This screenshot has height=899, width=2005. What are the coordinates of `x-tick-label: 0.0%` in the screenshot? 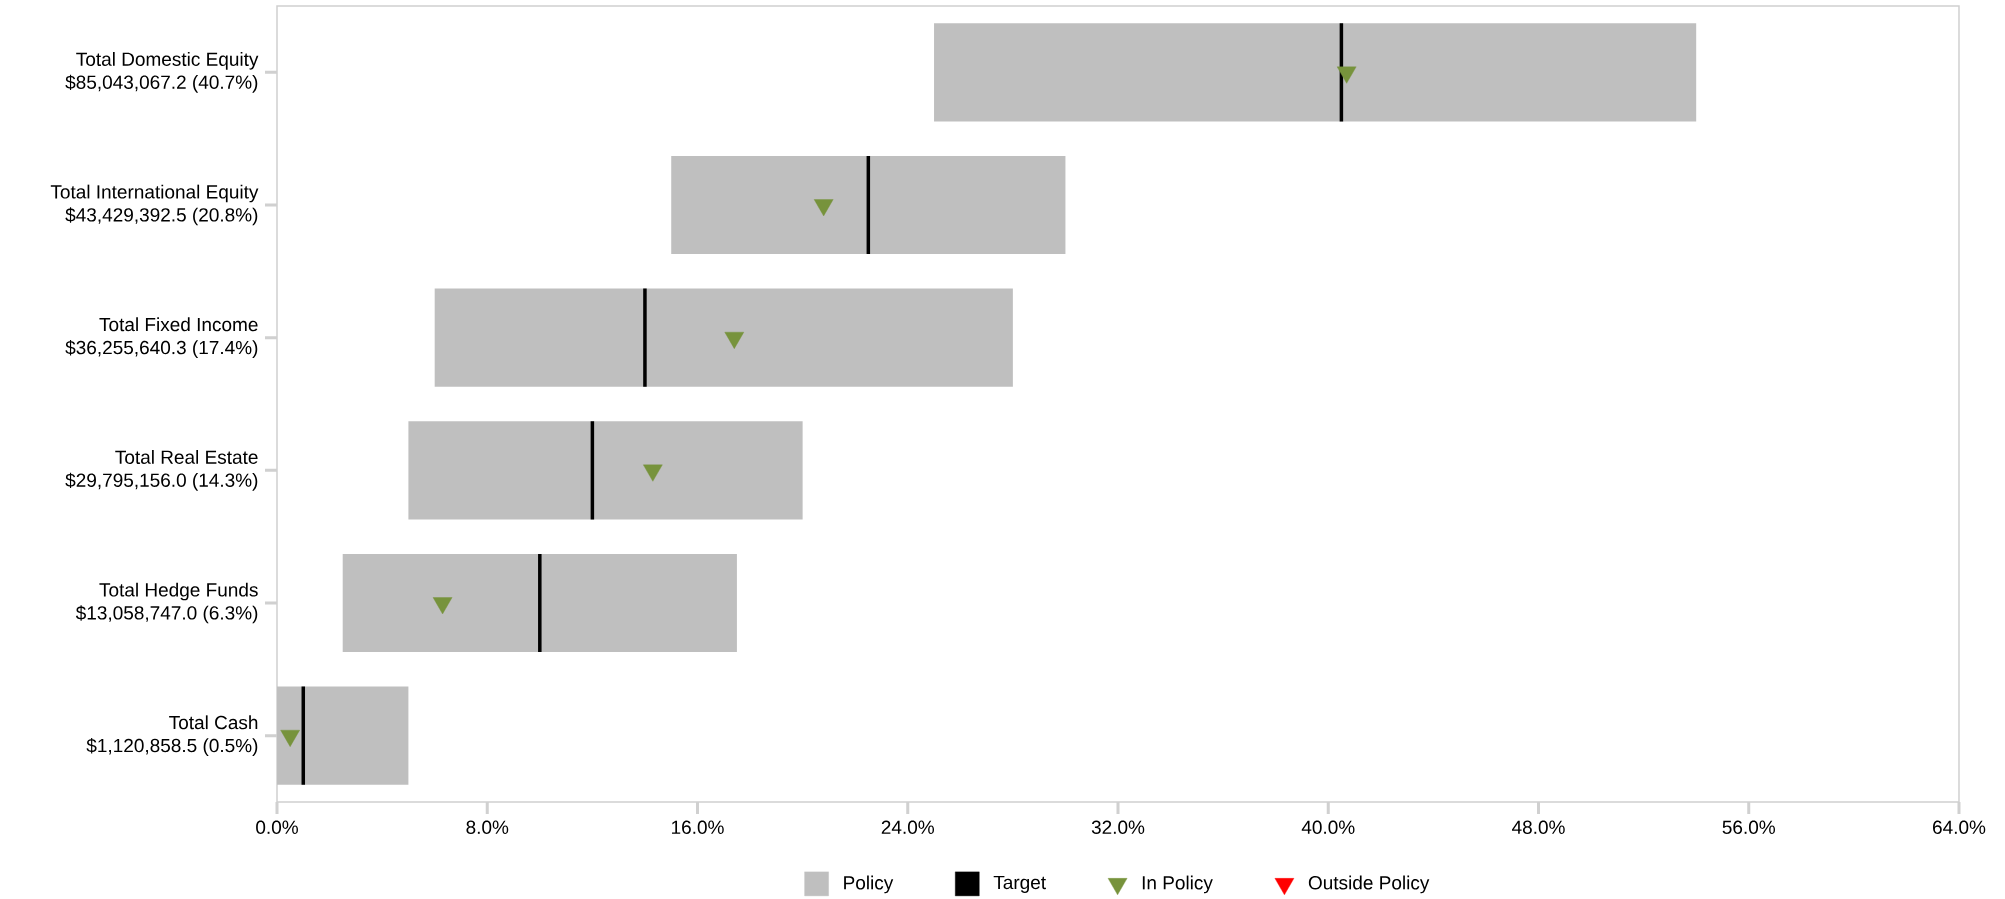 It's located at (277, 827).